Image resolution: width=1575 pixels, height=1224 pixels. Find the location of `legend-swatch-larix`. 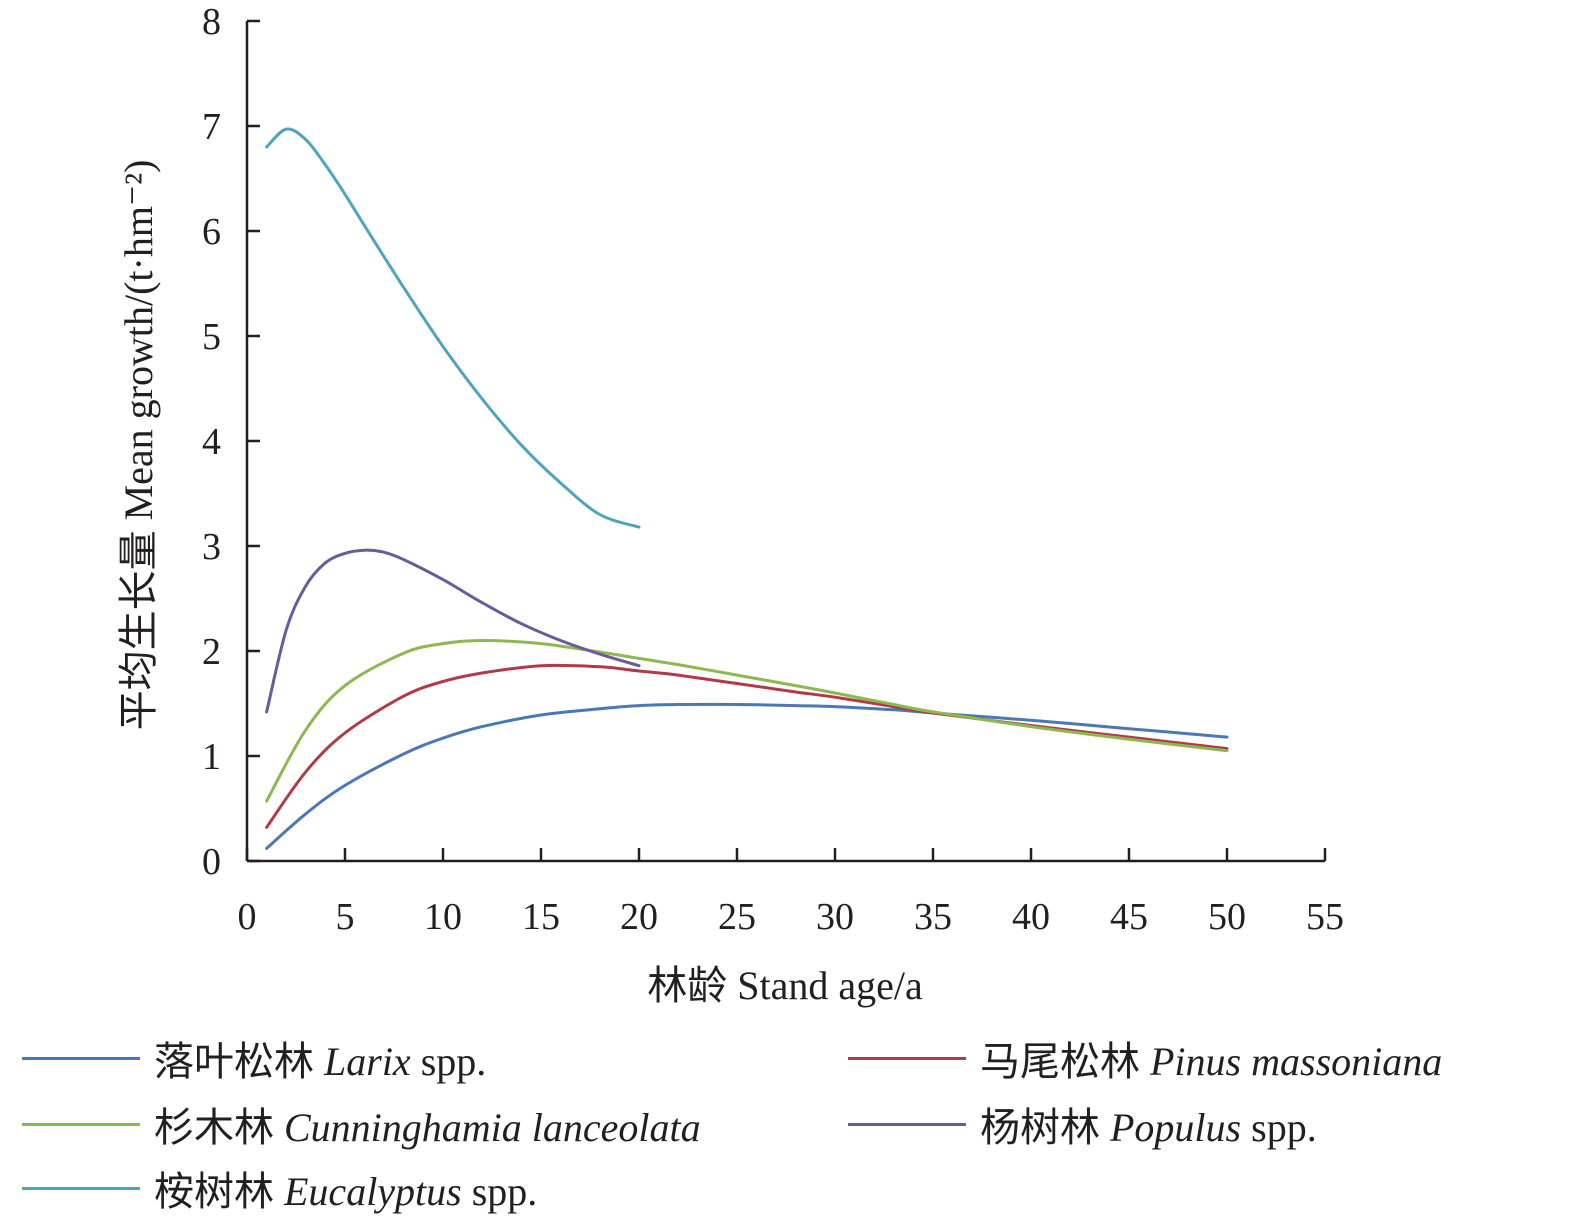

legend-swatch-larix is located at coordinates (81, 1058).